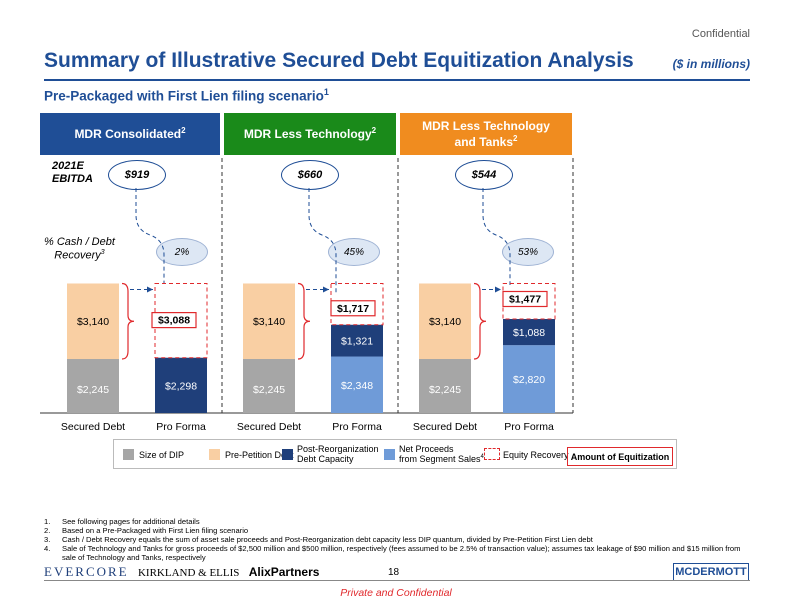 The height and width of the screenshot is (612, 792). I want to click on legend-label-postreorg: Post-Reorganization Debt Capacity, so click(338, 454).